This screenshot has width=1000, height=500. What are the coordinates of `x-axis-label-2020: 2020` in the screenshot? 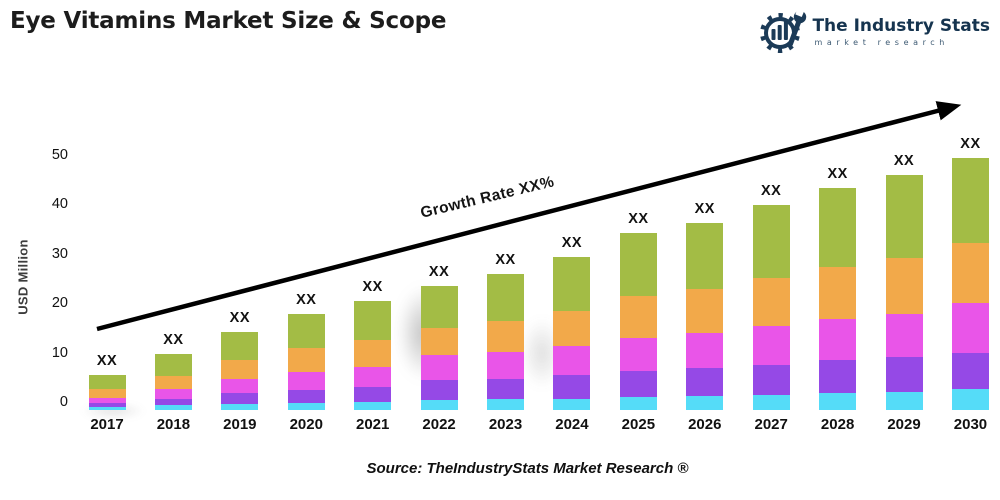 It's located at (306, 424).